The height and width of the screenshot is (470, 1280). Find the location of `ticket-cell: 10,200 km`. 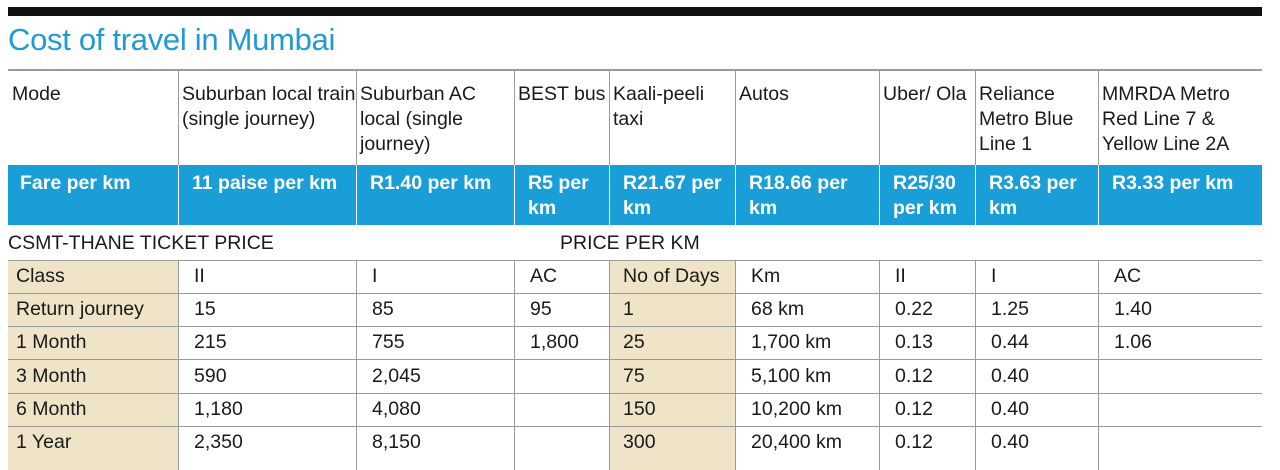

ticket-cell: 10,200 km is located at coordinates (797, 408).